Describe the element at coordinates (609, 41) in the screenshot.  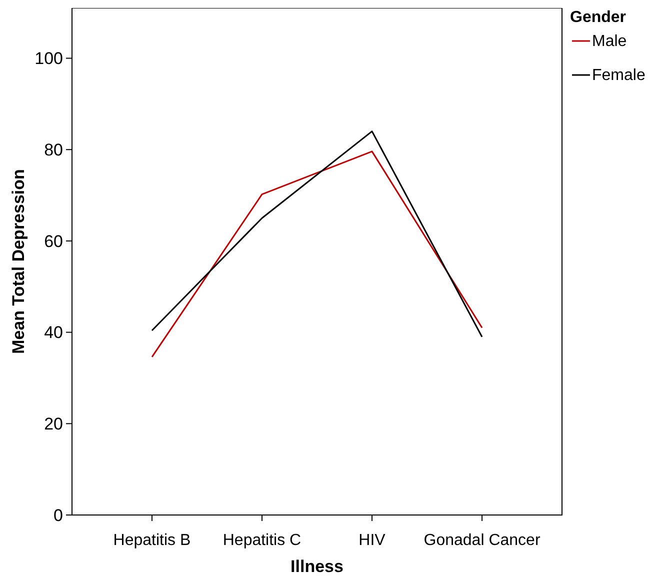
I see `legend-label: Male` at that location.